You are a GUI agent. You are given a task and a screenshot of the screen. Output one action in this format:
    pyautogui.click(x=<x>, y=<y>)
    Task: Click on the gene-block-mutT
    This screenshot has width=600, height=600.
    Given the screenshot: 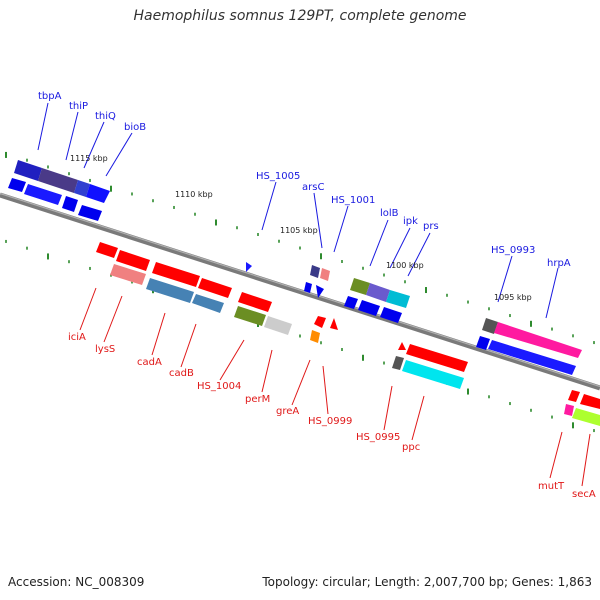 What is the action you would take?
    pyautogui.click(x=574, y=396)
    